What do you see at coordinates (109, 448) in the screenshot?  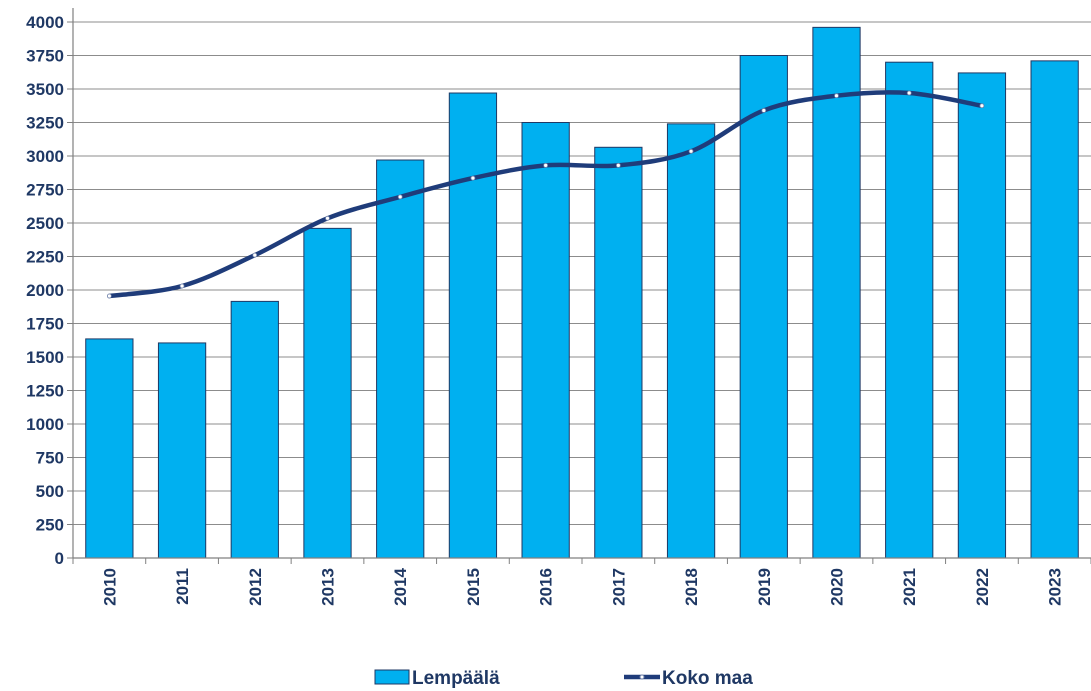 I see `bar-lempaala-2010` at bounding box center [109, 448].